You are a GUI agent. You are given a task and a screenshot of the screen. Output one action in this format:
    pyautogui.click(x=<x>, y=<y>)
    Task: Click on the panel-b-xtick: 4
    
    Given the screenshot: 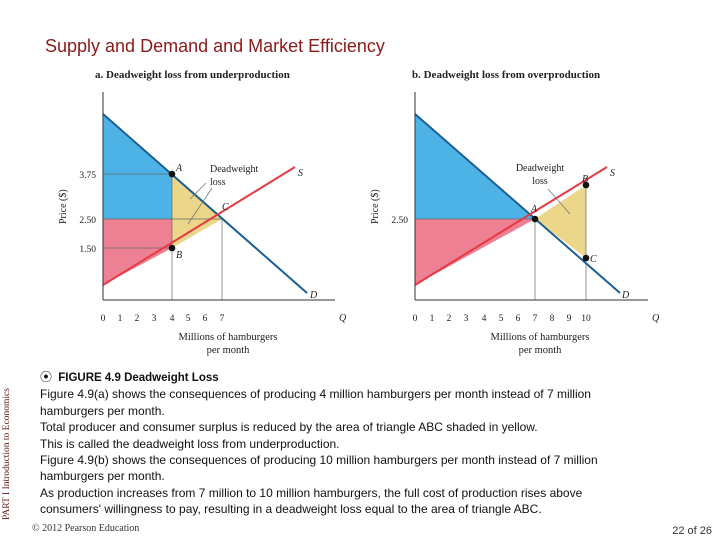 What is the action you would take?
    pyautogui.click(x=484, y=319)
    